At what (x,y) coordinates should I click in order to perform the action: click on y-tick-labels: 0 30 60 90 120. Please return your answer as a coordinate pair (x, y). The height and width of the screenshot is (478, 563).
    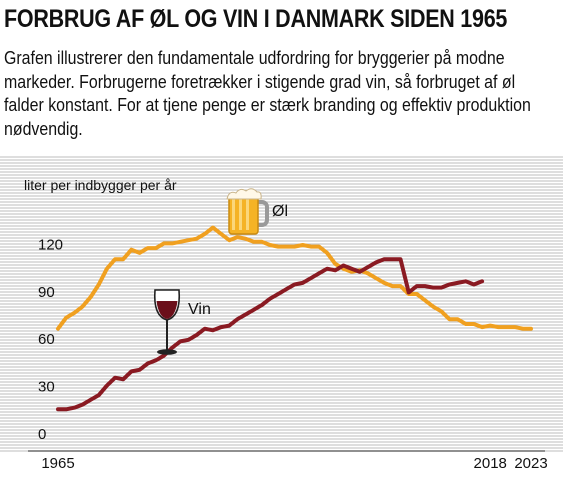
    Looking at the image, I should click on (50, 339).